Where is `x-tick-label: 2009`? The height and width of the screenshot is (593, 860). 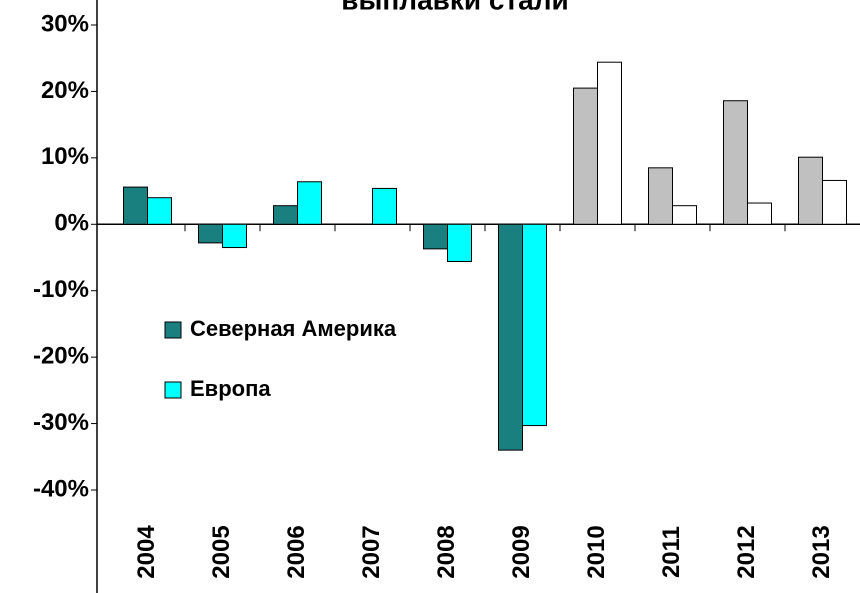 x-tick-label: 2009 is located at coordinates (521, 551).